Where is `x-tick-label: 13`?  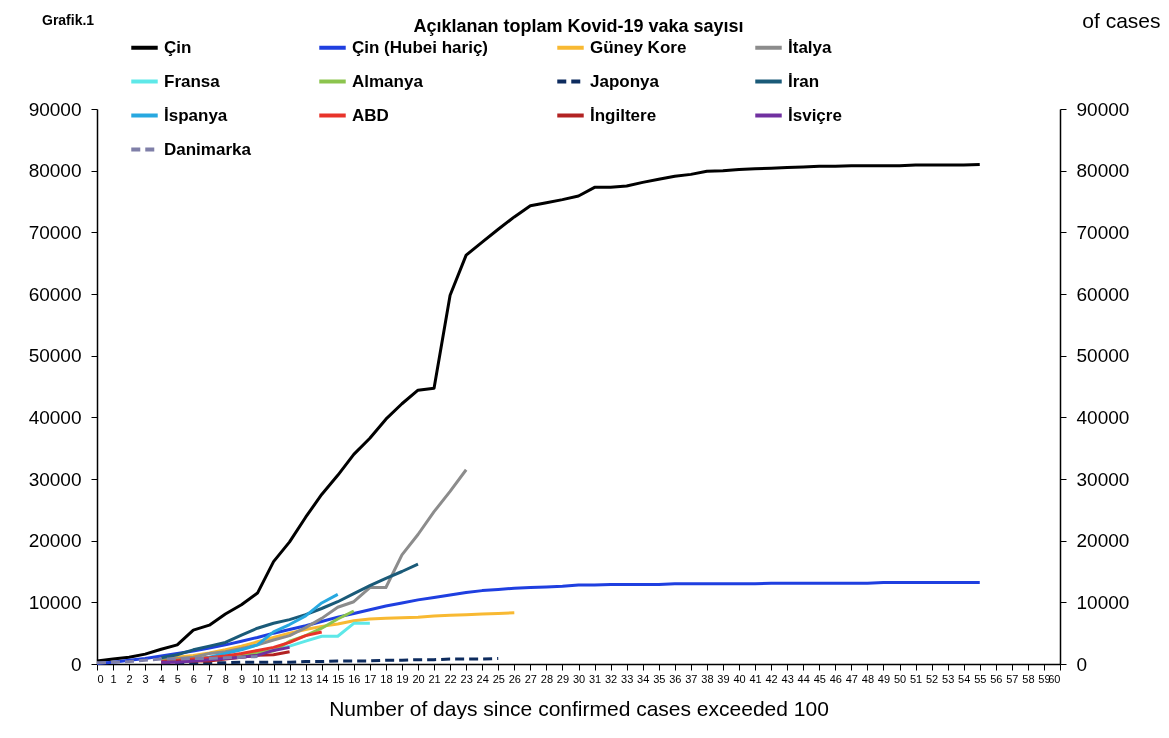
x-tick-label: 13 is located at coordinates (306, 678).